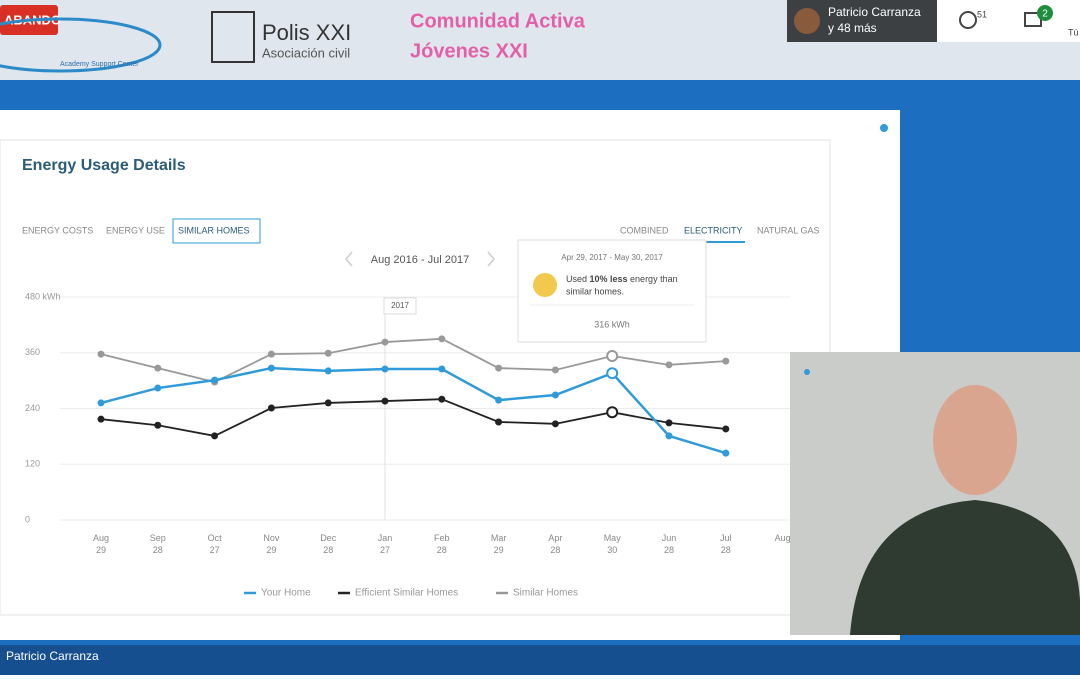  I want to click on tab: NATURAL GAS, so click(788, 230).